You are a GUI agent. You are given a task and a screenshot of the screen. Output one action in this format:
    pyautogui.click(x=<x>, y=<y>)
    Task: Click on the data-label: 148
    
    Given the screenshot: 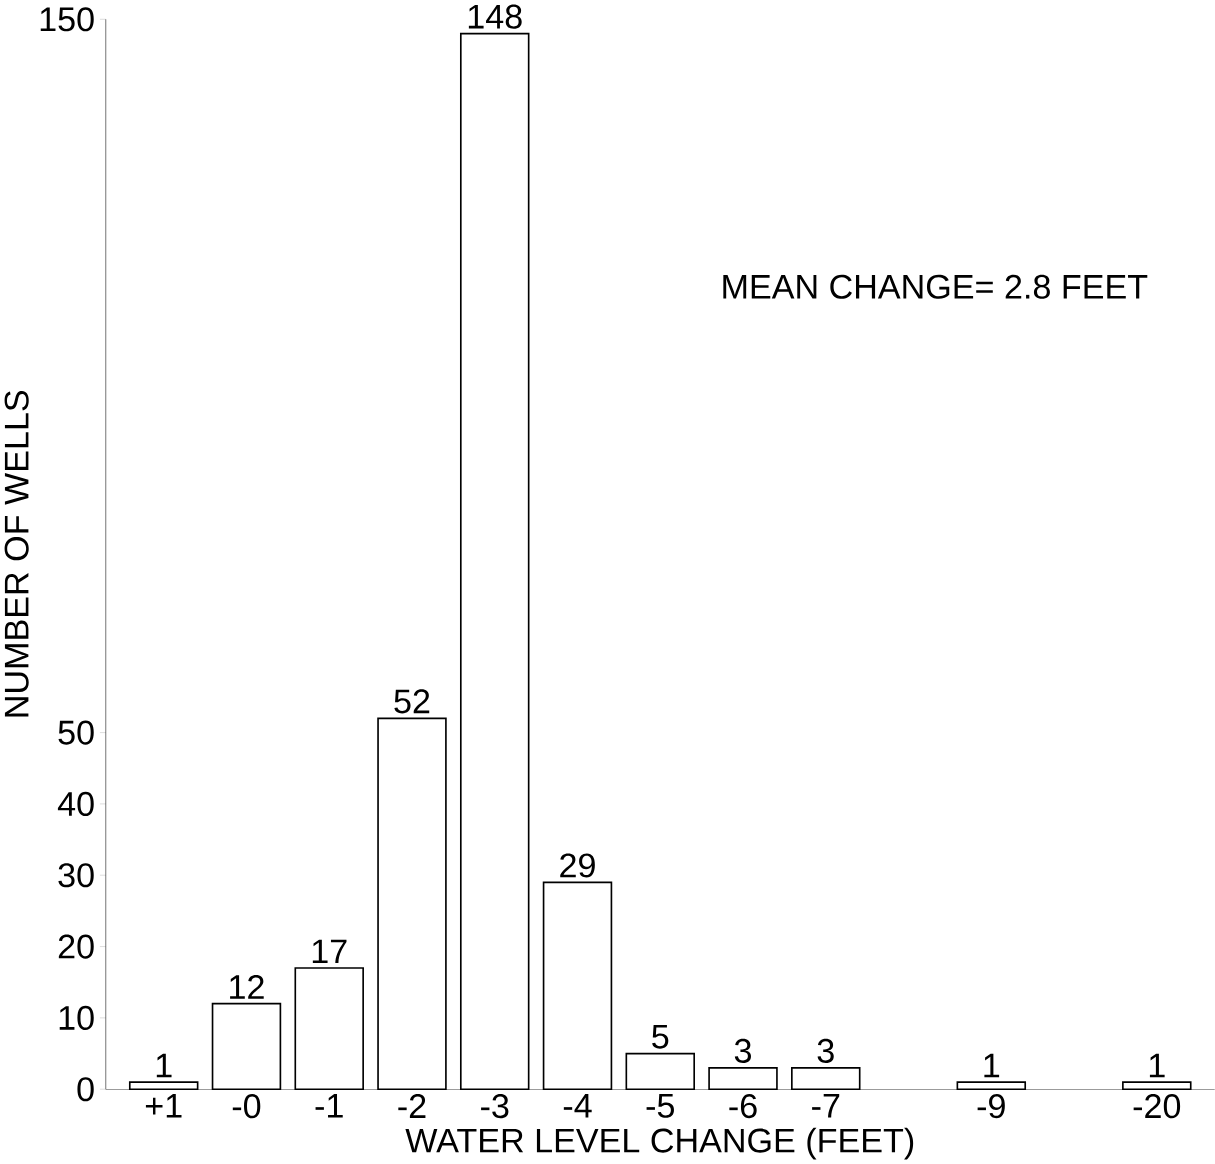 What is the action you would take?
    pyautogui.click(x=495, y=16)
    